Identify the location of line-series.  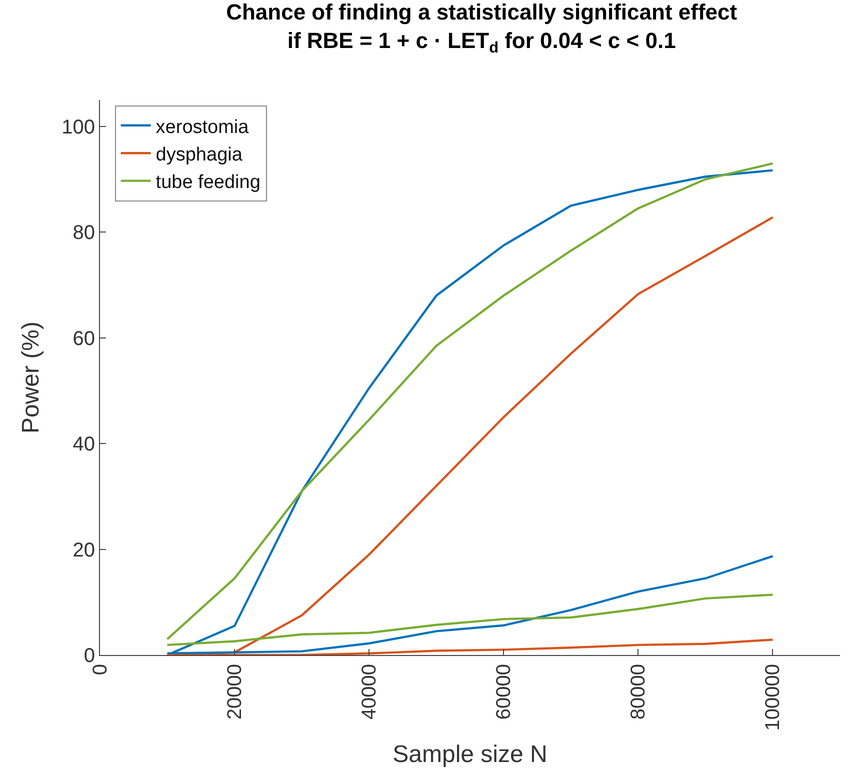
(470, 620).